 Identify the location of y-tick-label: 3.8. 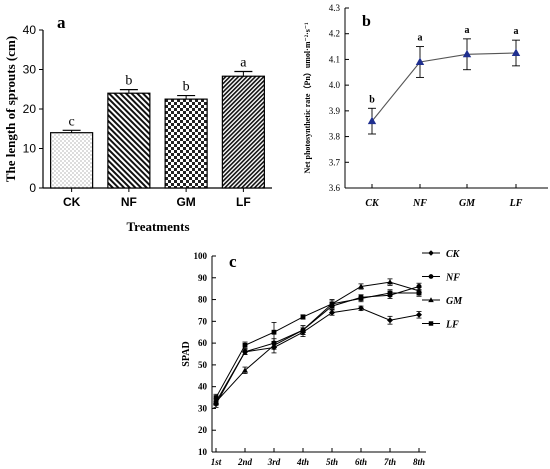
(335, 137).